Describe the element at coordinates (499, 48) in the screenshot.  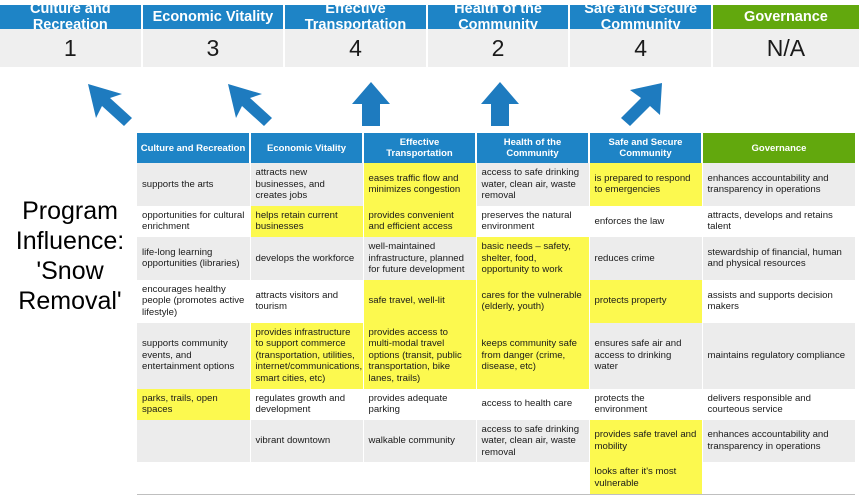
I see `pillar-score-3: 2` at that location.